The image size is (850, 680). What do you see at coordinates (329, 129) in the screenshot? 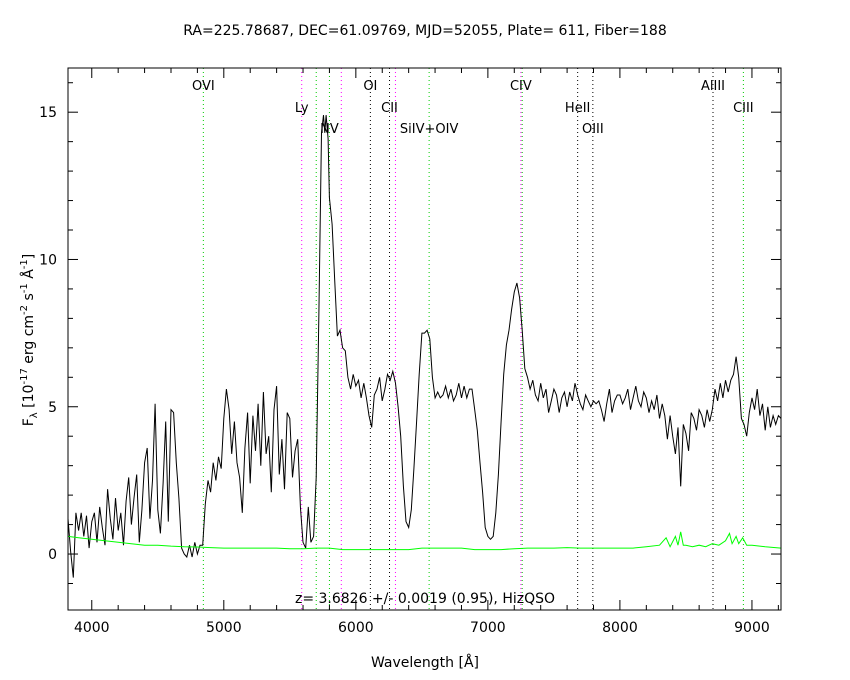
I see `emission-line-label: NV` at bounding box center [329, 129].